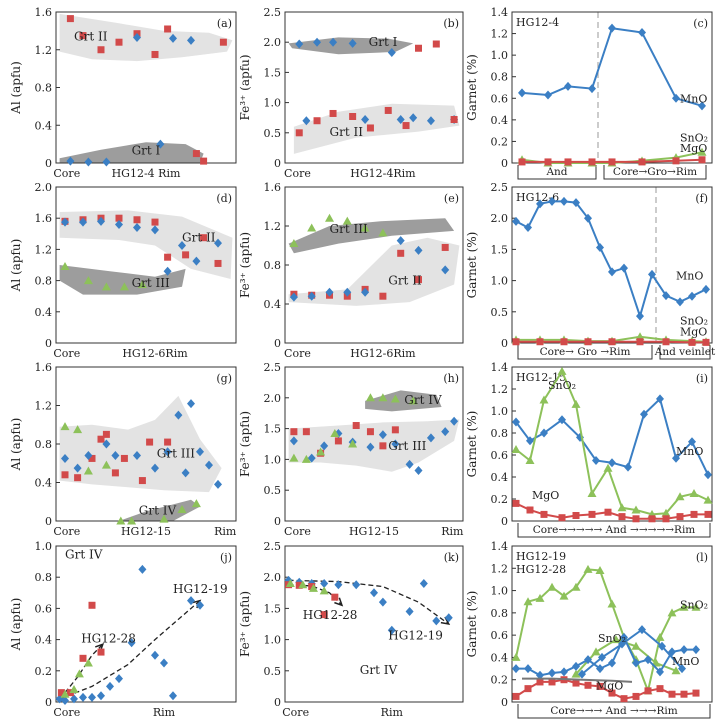 This screenshot has height=728, width=728. I want to click on y-tick-label: 1.6, so click(44, 367).